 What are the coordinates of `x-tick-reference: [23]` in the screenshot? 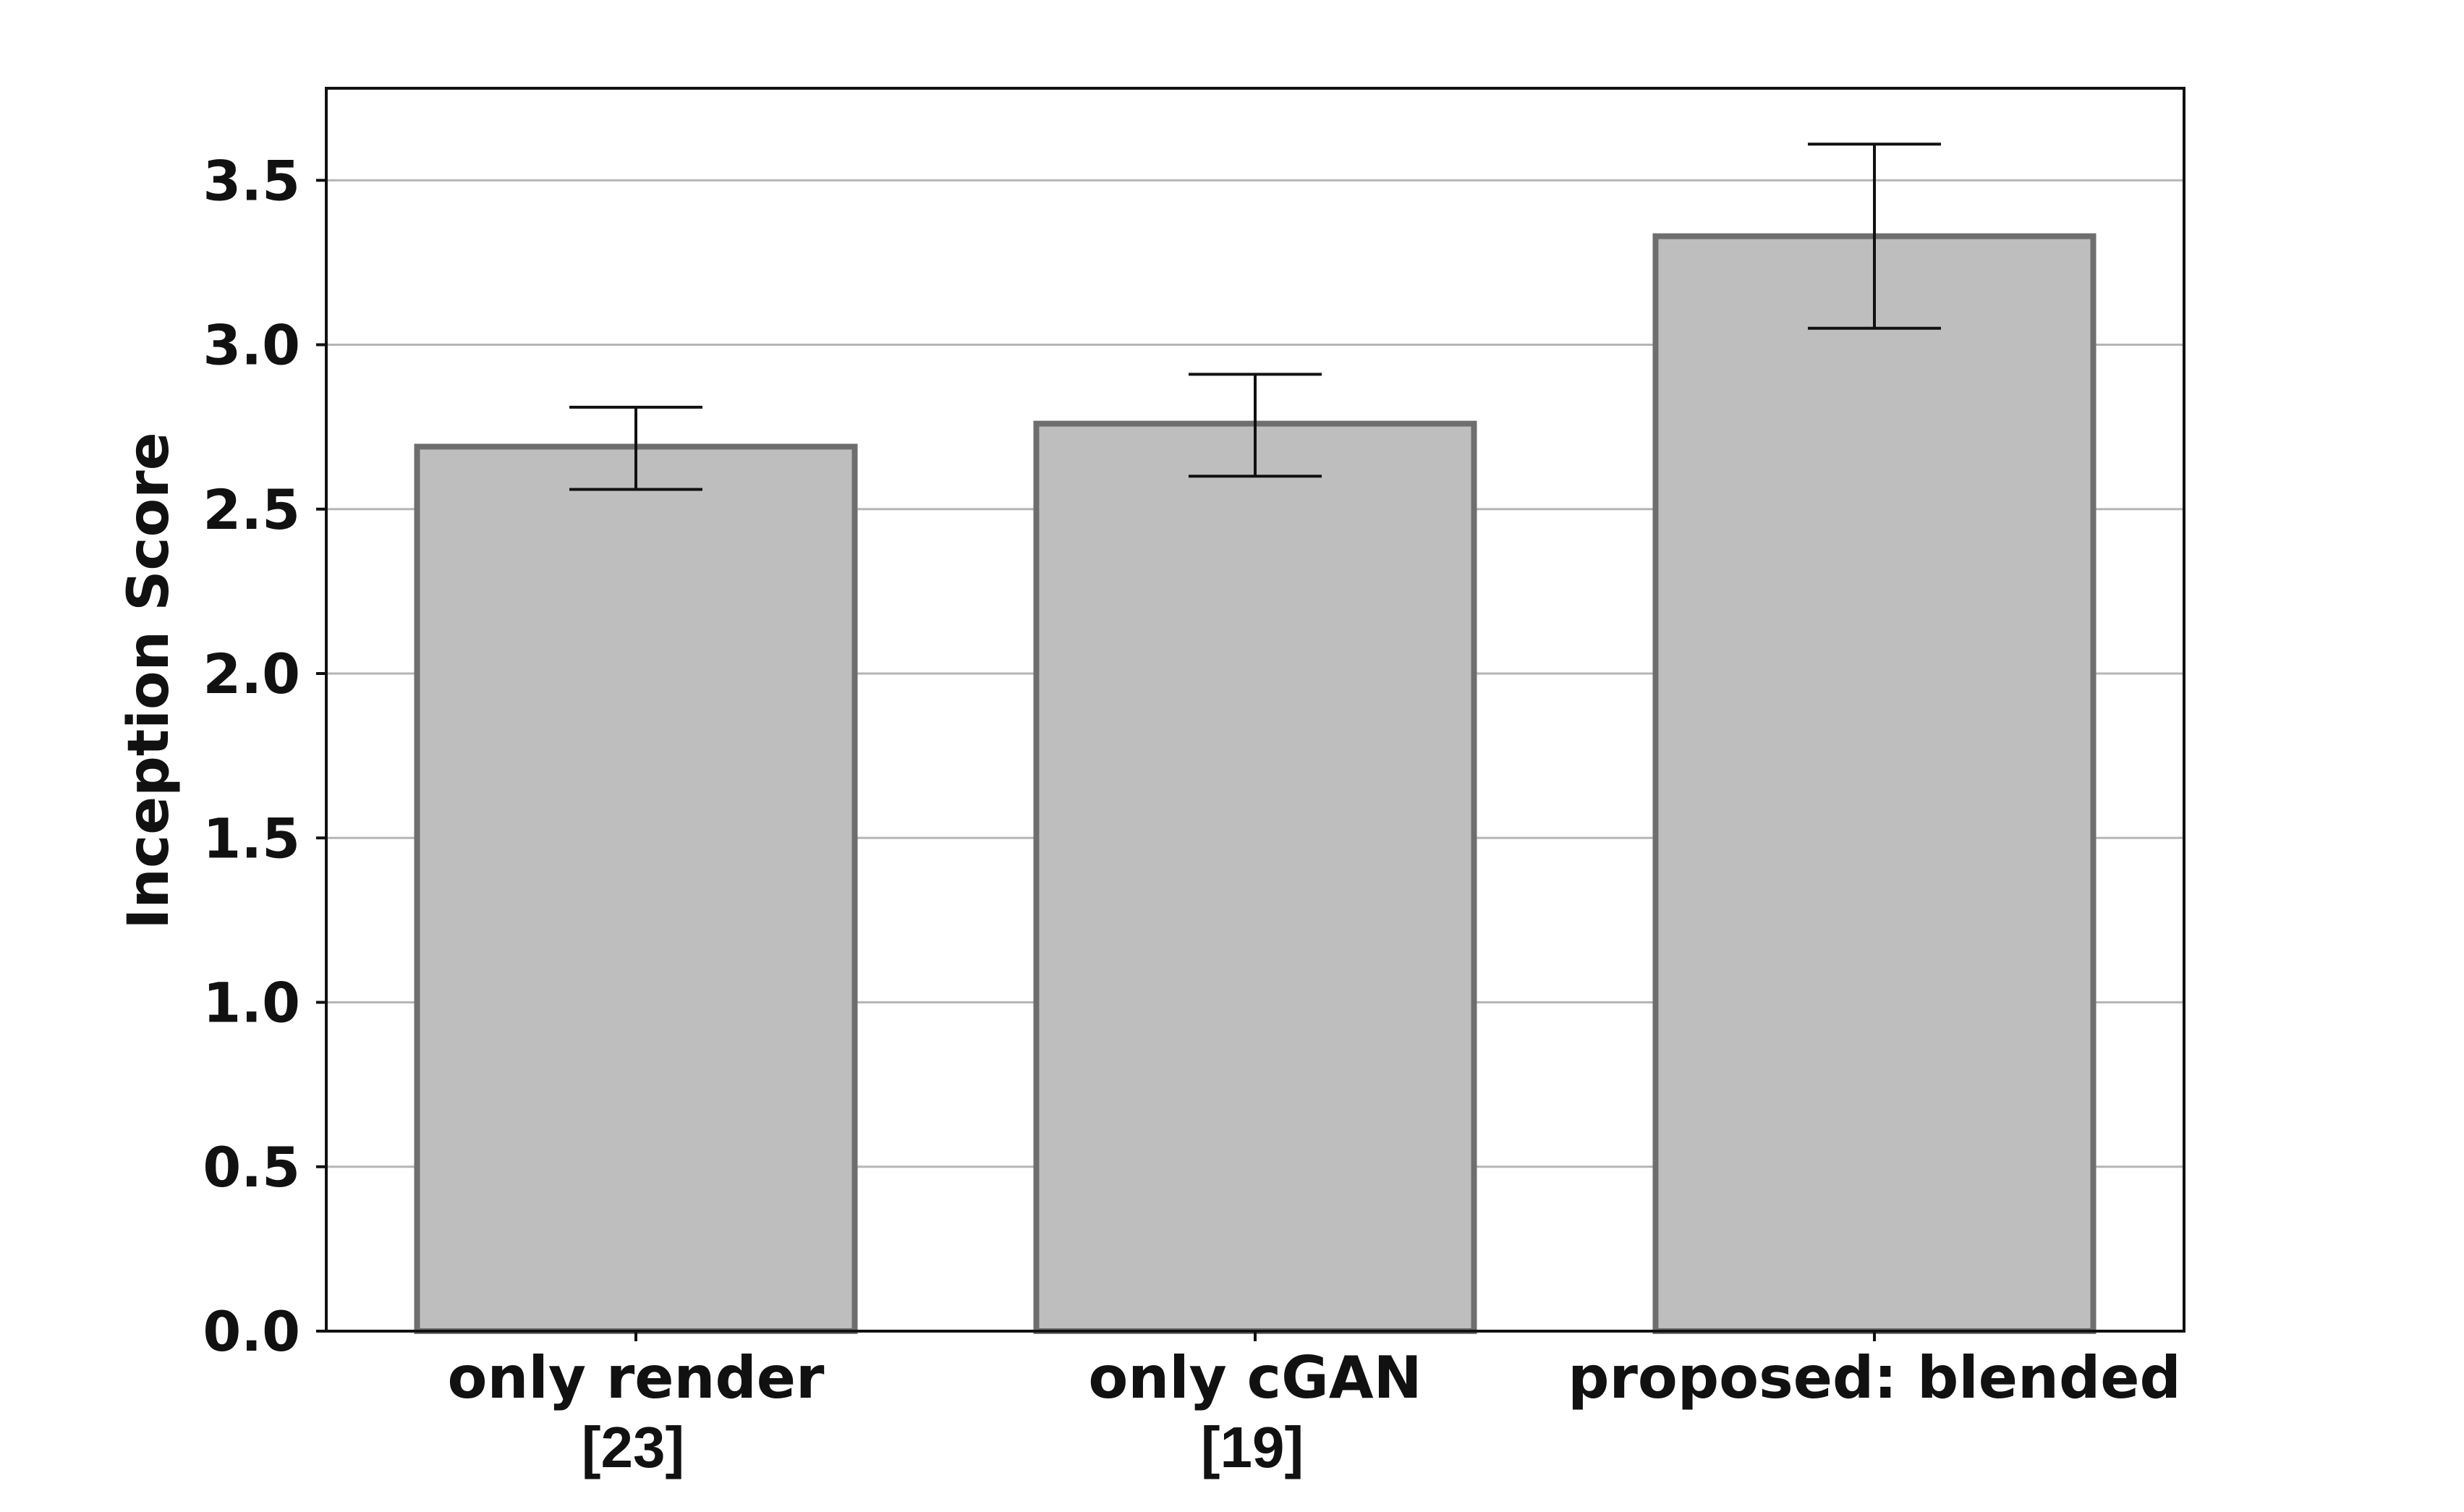 It's located at (633, 1447).